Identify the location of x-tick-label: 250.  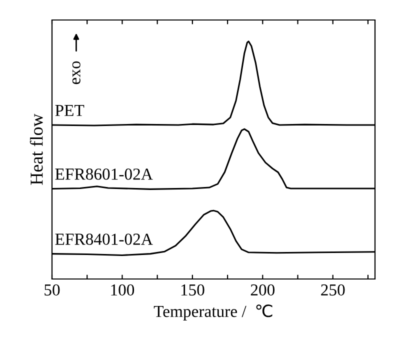
(333, 290).